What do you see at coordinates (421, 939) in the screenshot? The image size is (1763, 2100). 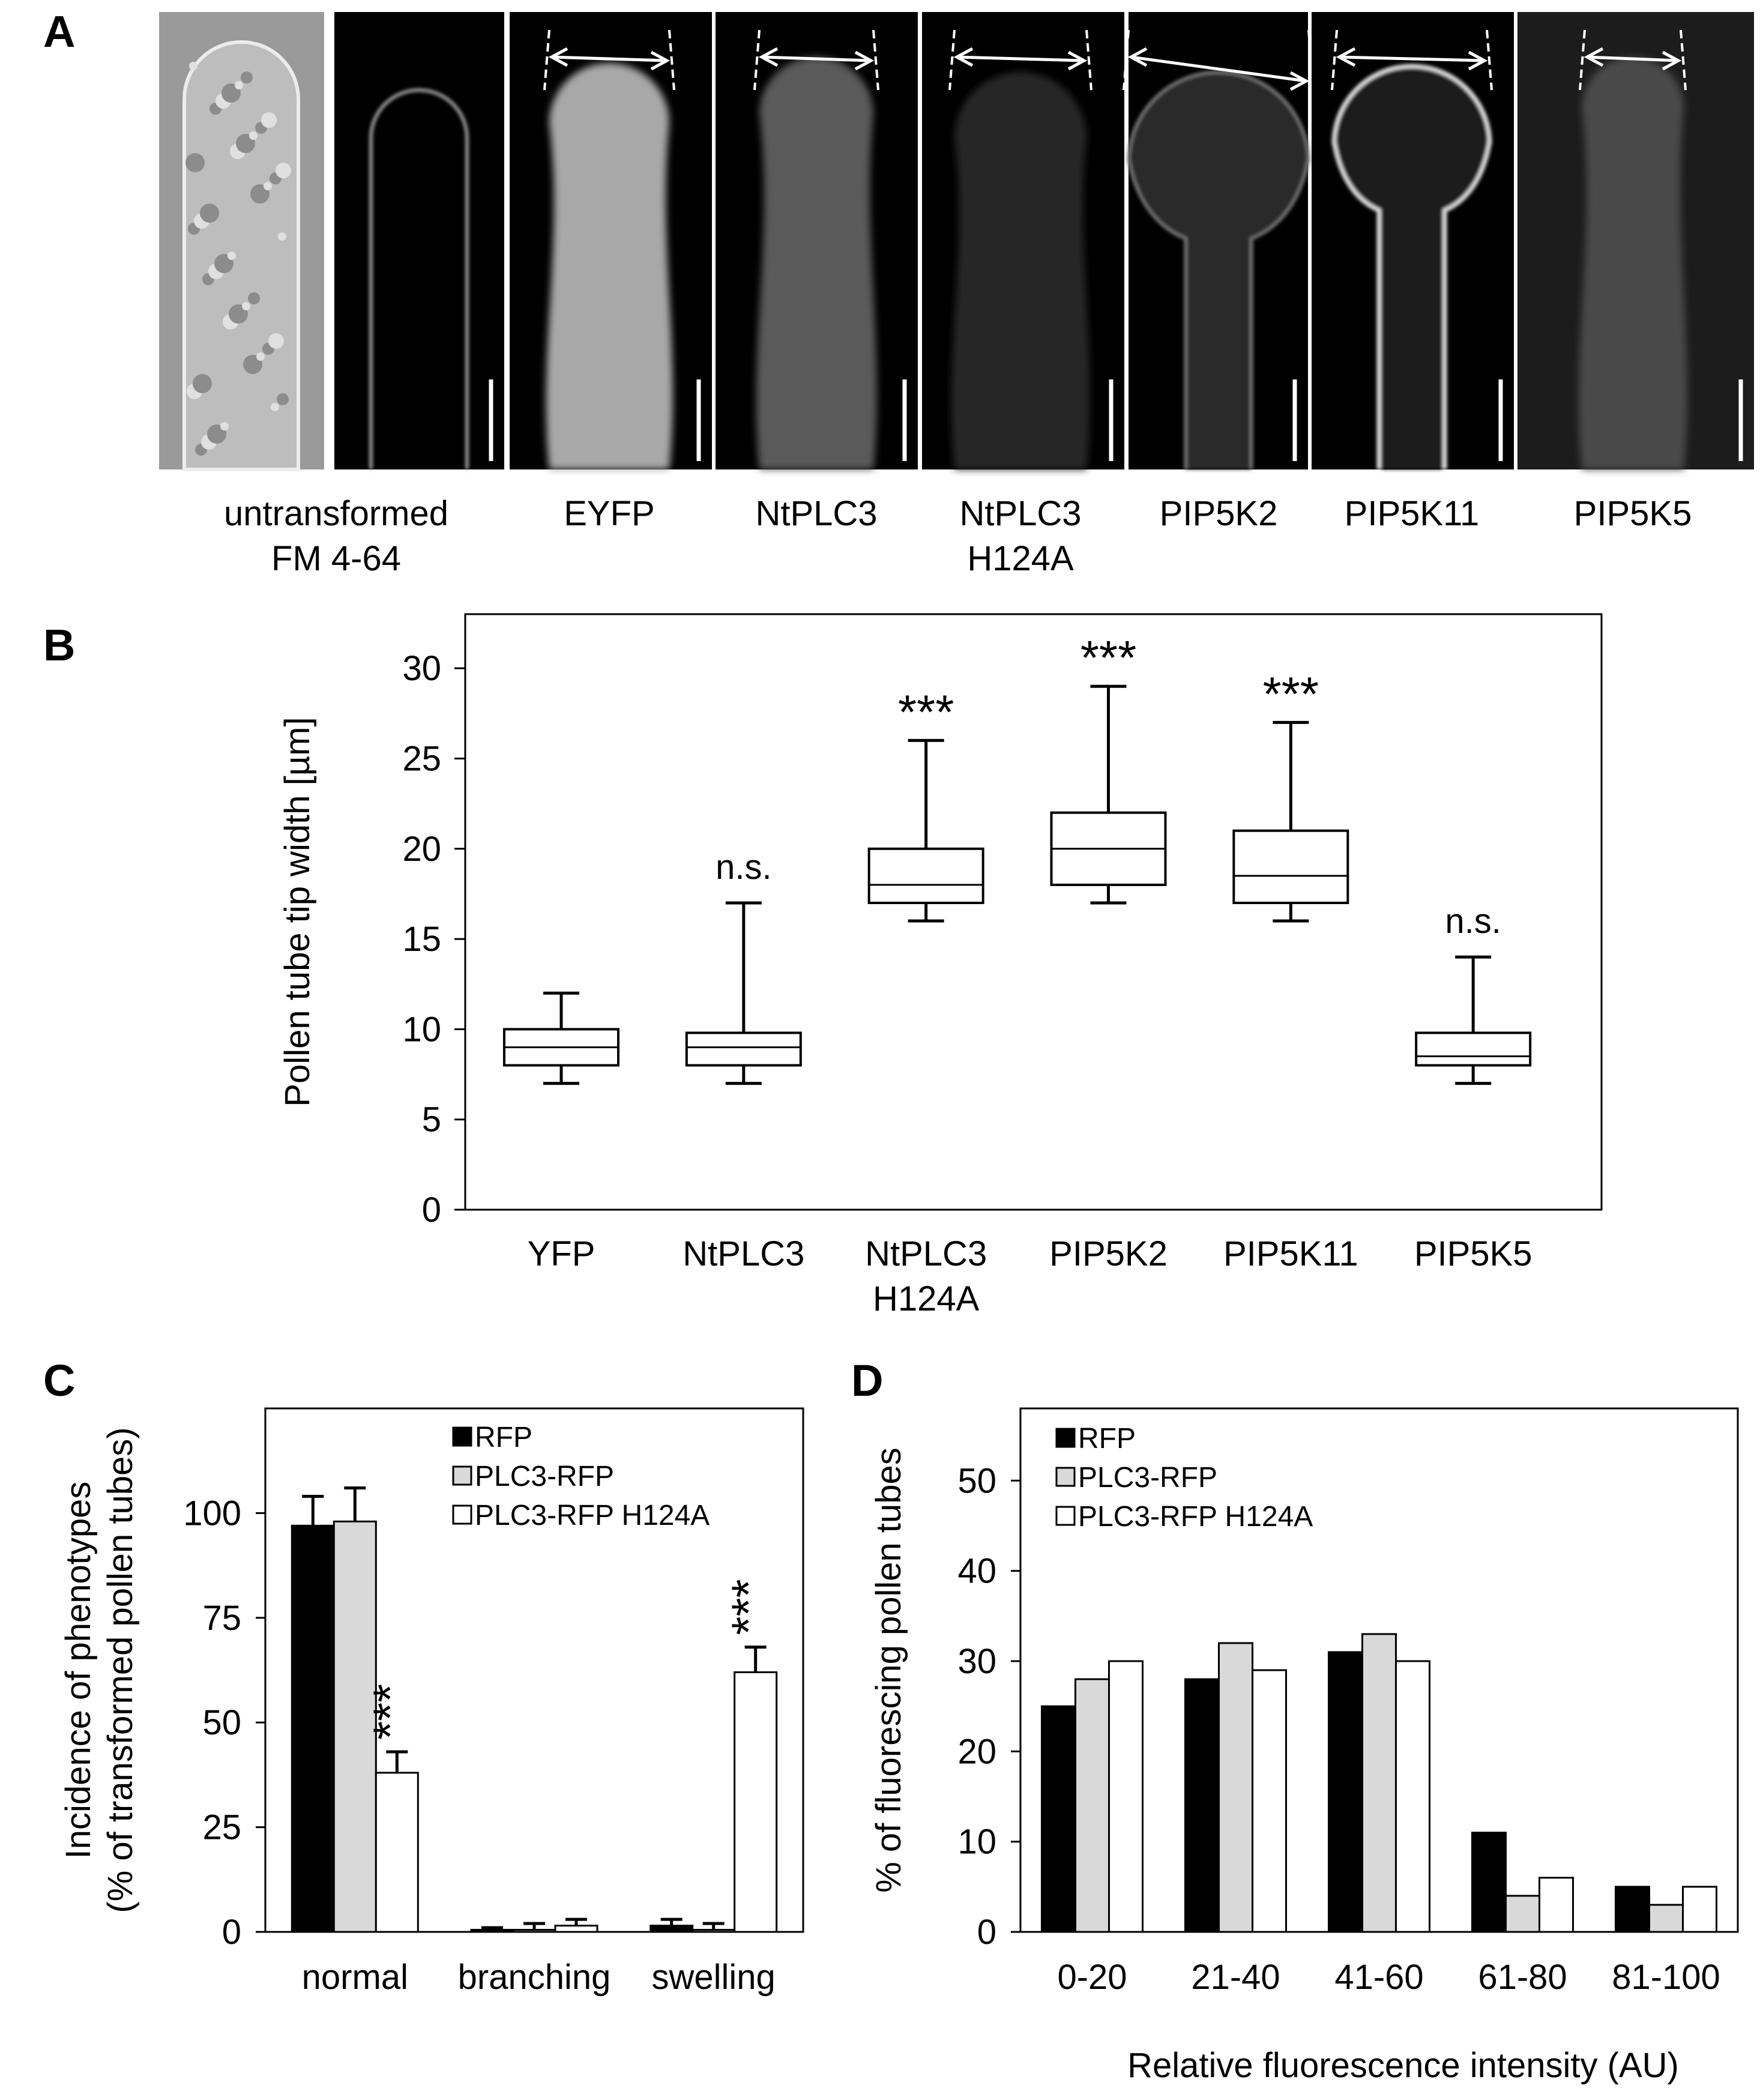 I see `y-tick-label: 15` at bounding box center [421, 939].